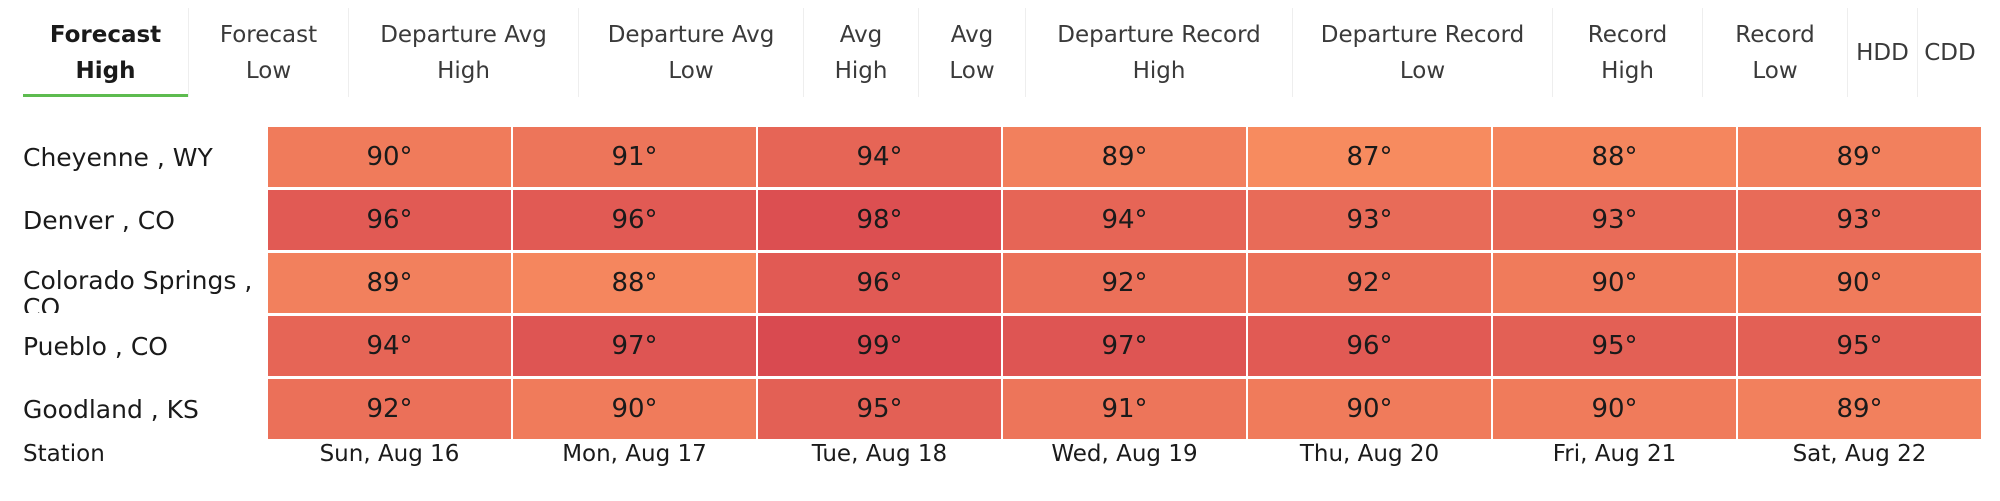  I want to click on station-name: Goodland , KS, so click(111, 409).